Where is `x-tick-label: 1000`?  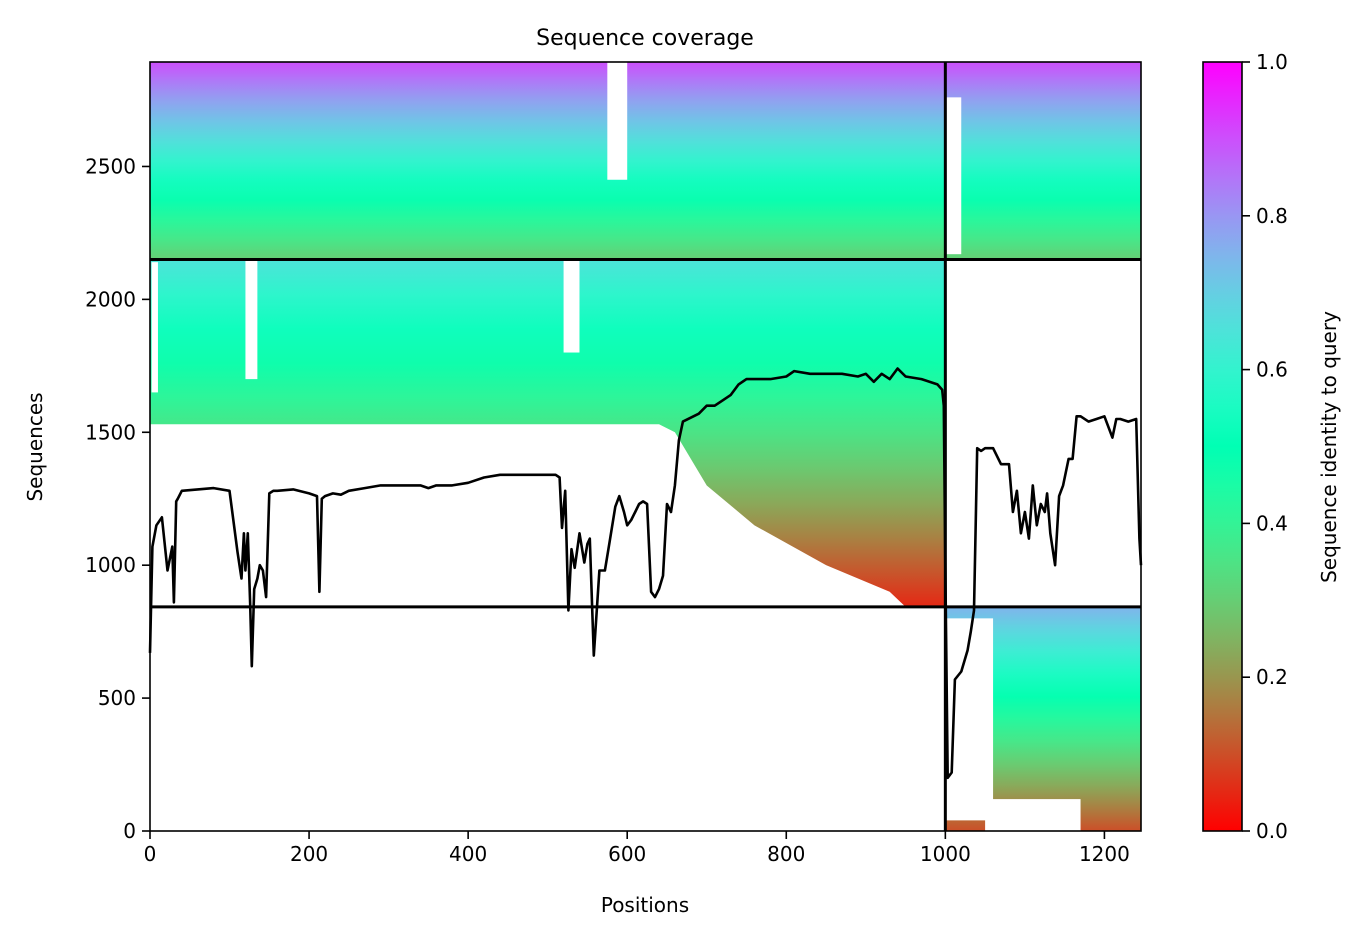
x-tick-label: 1000 is located at coordinates (945, 854).